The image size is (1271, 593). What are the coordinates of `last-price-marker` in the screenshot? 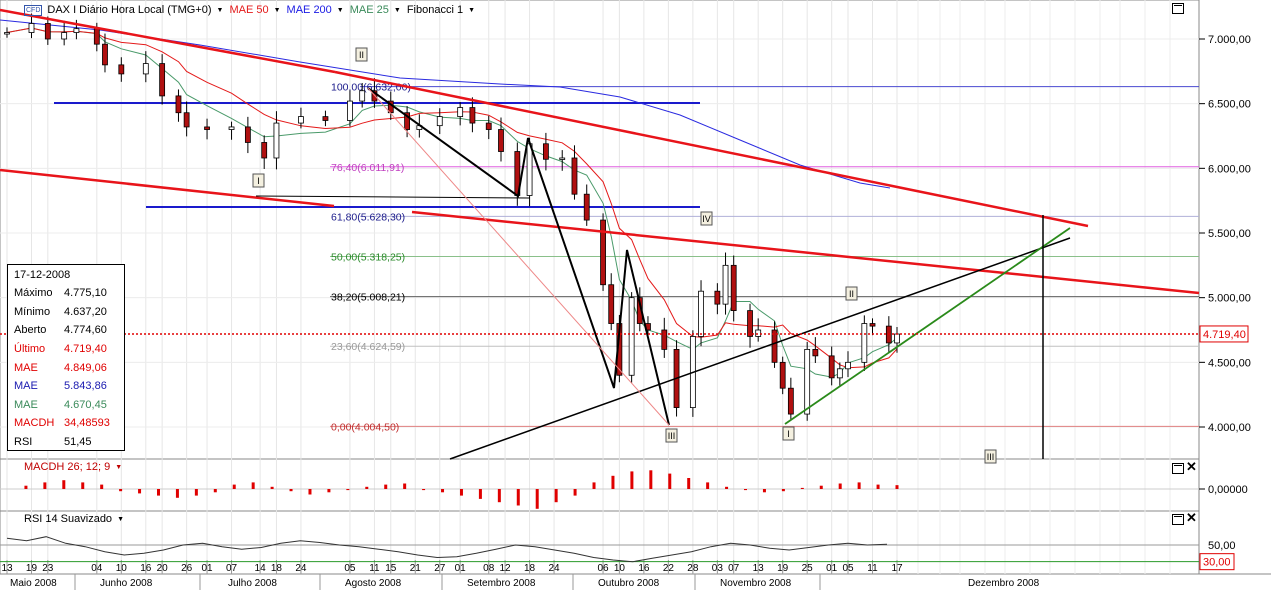 It's located at (1224, 334).